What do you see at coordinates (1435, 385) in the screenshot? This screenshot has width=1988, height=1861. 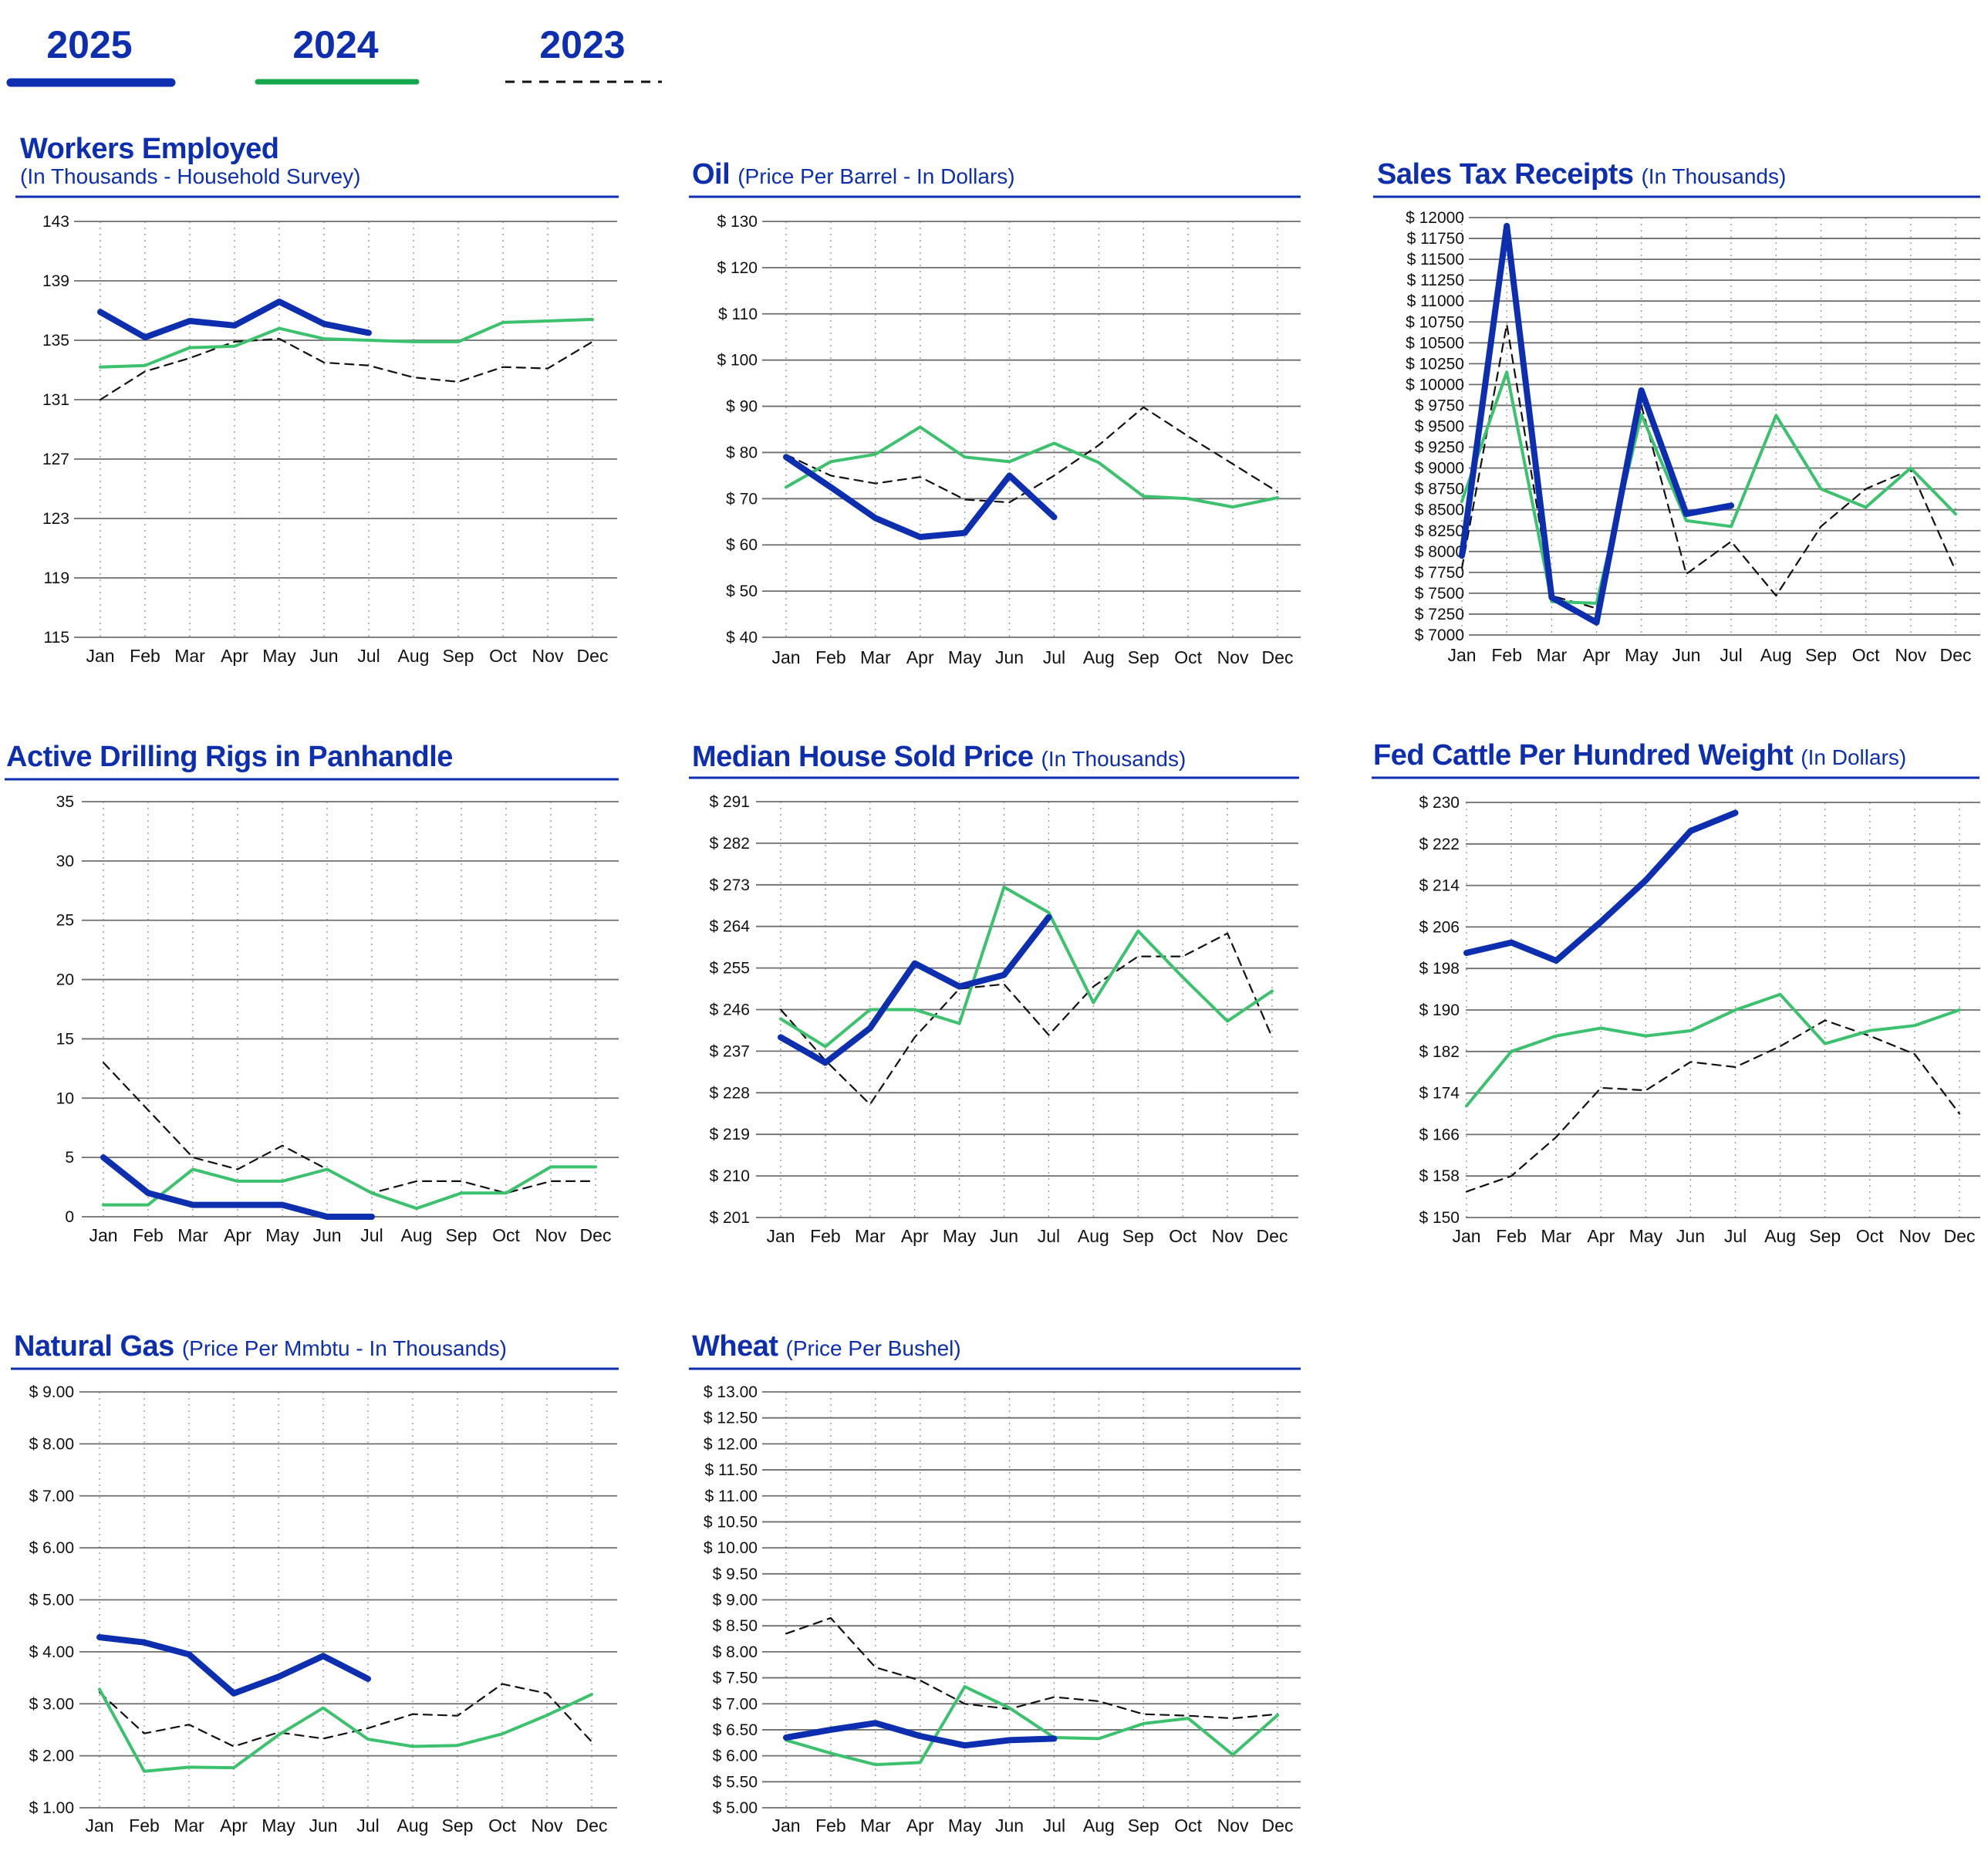 I see `y-tick-label: $ 10000` at bounding box center [1435, 385].